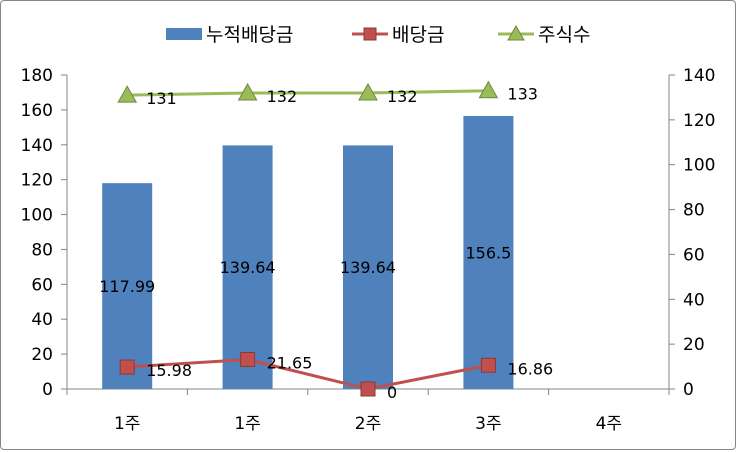 The height and width of the screenshot is (452, 738). I want to click on x-tick-label: 2주, so click(368, 424).